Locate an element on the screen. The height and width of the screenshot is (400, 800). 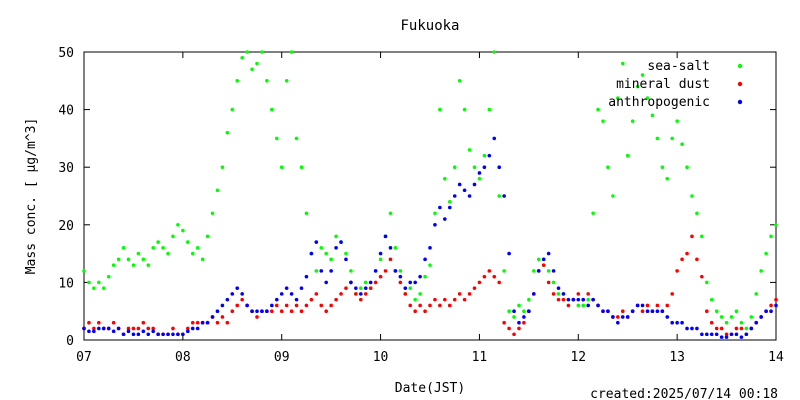
legend-label: anthropogenic is located at coordinates (659, 102).